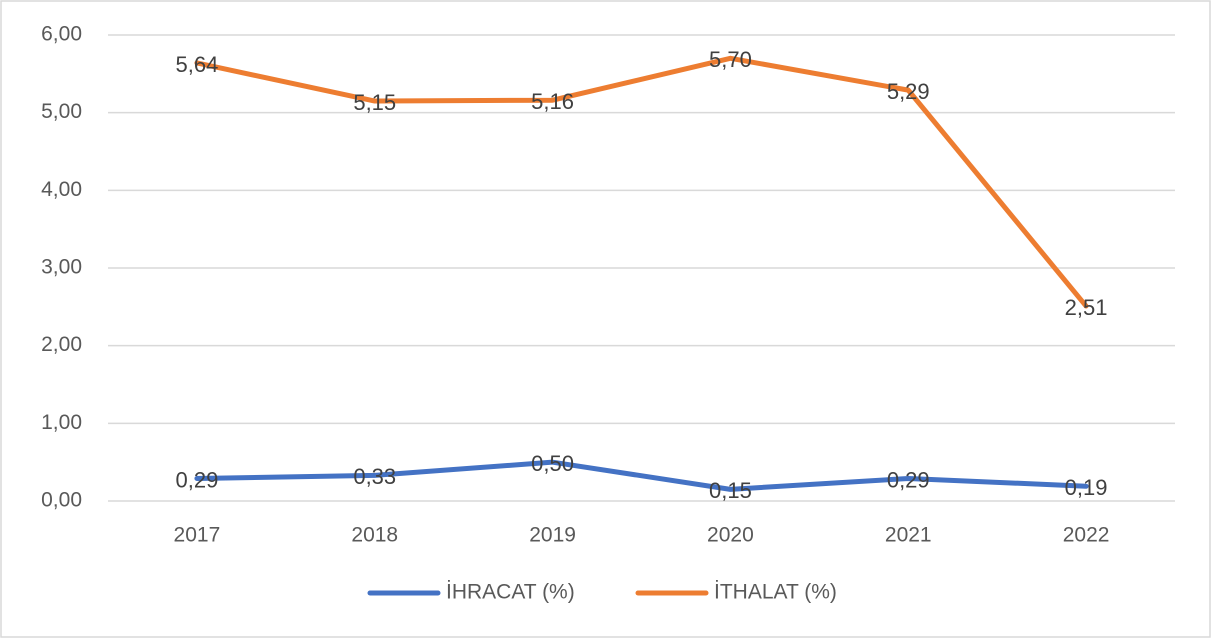  I want to click on data-label: 5,16, so click(552, 101).